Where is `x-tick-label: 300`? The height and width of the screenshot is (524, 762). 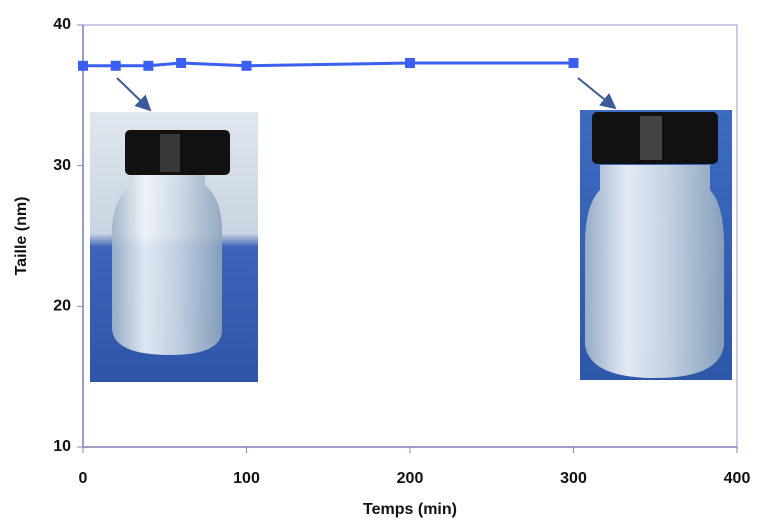 x-tick-label: 300 is located at coordinates (573, 478).